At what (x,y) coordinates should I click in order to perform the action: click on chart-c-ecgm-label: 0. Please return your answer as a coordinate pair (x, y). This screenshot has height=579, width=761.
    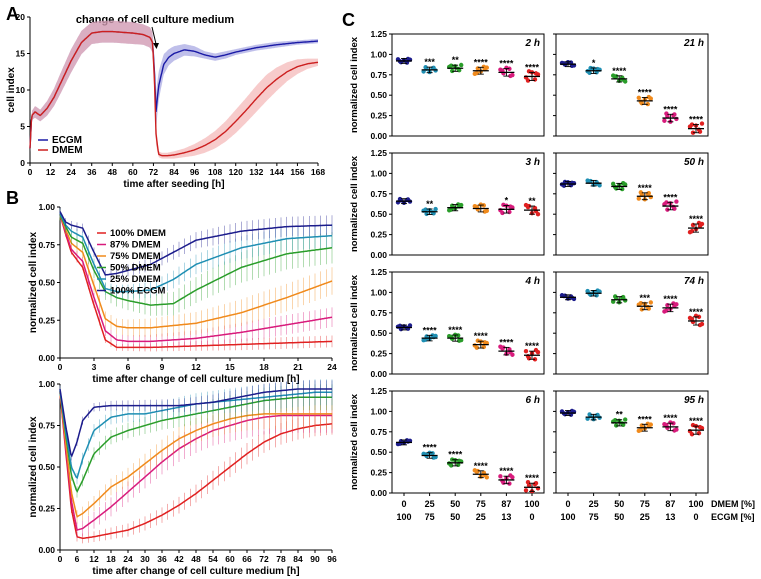
    Looking at the image, I should click on (695, 517).